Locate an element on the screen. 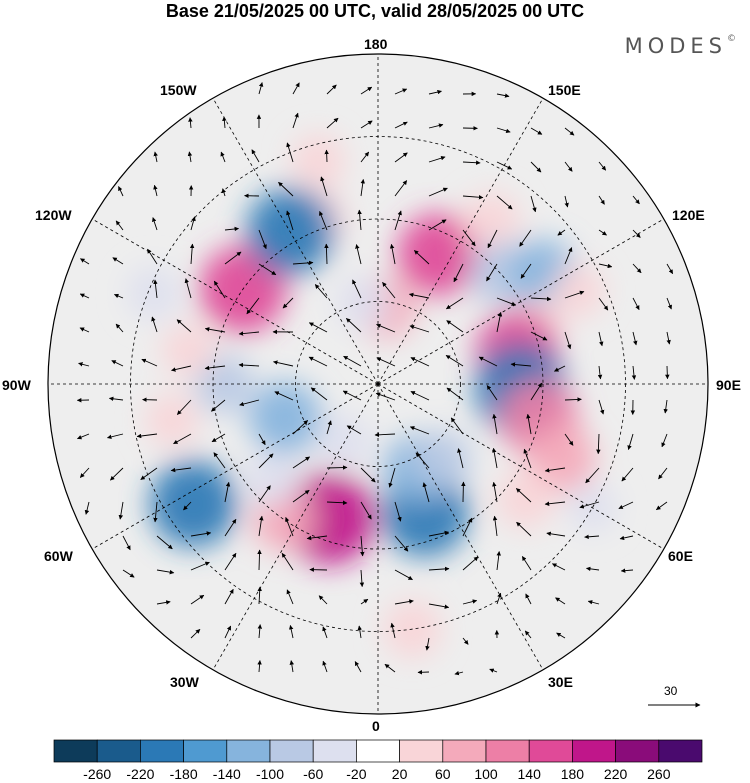  lon-label-30w: 30W is located at coordinates (184, 682).